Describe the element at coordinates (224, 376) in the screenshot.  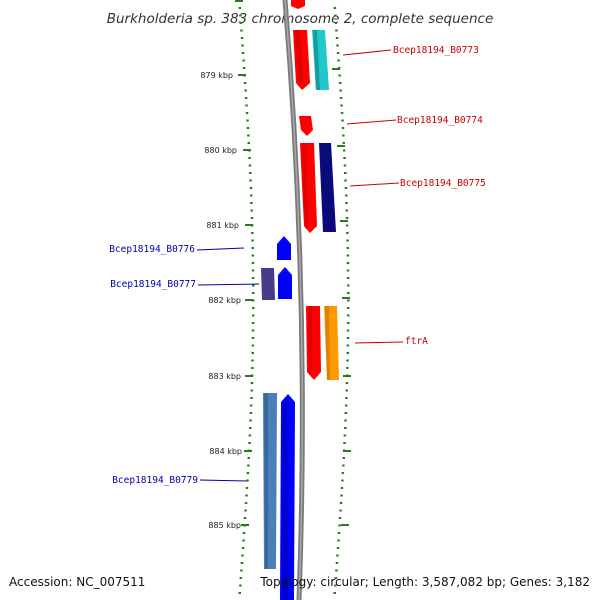
I see `tick-label: 883 kbp` at that location.